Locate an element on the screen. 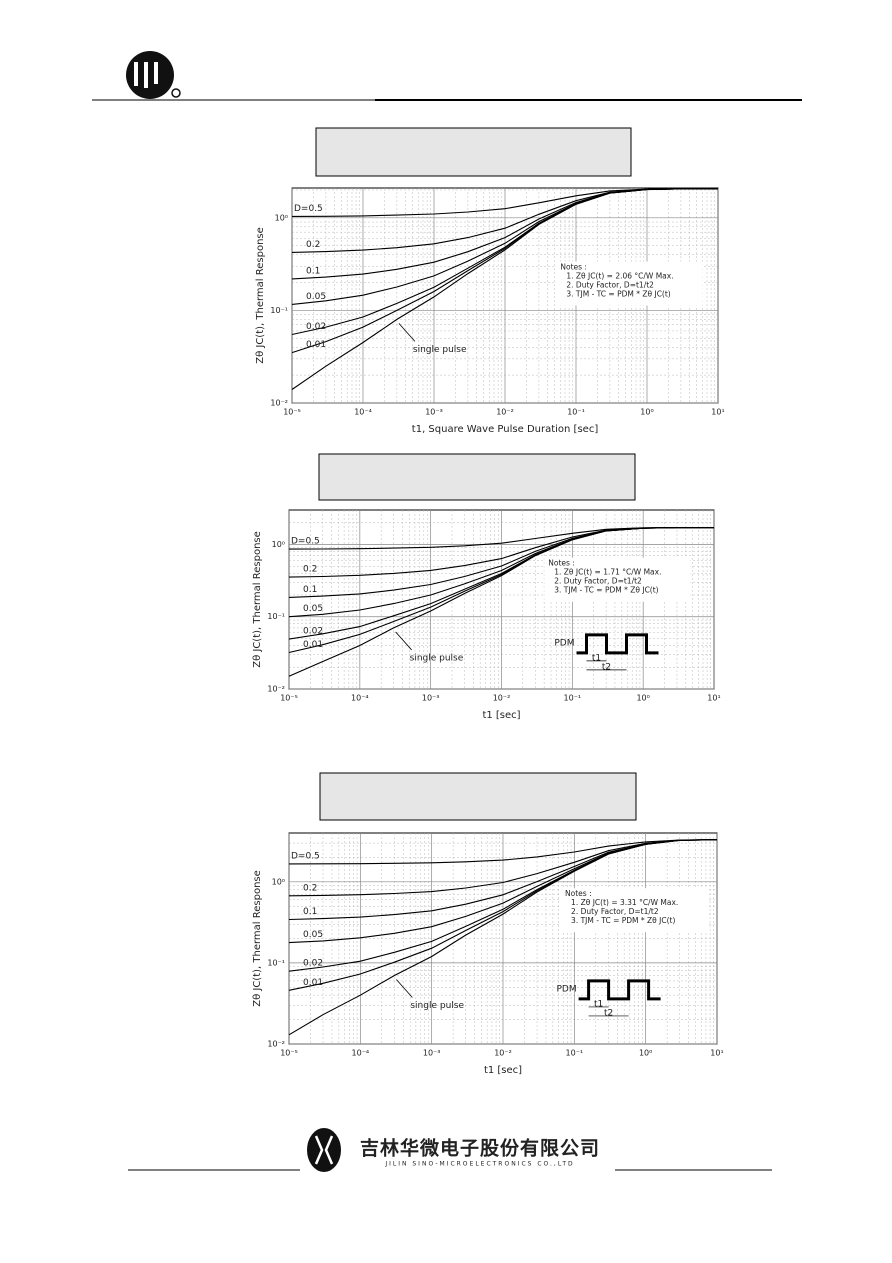 This screenshot has height=1263, width=892. note: 1. Zθ JC(t) = 1.71 °C/W Max. is located at coordinates (607, 572).